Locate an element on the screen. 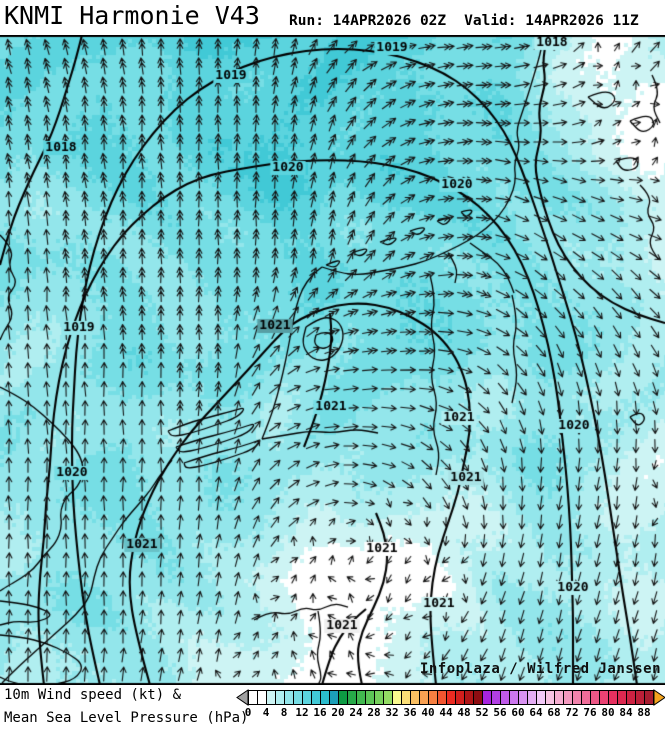 The image size is (665, 735). colorbar-tick: 16 is located at coordinates (320, 712).